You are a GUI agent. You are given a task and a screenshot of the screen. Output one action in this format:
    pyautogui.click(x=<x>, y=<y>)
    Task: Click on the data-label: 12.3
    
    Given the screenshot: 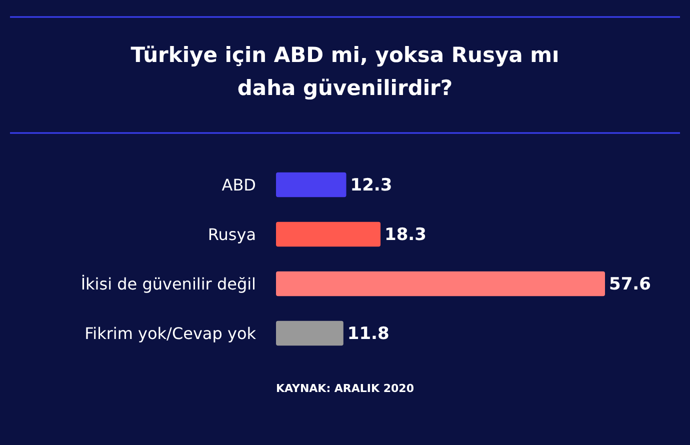 What is the action you would take?
    pyautogui.click(x=371, y=186)
    